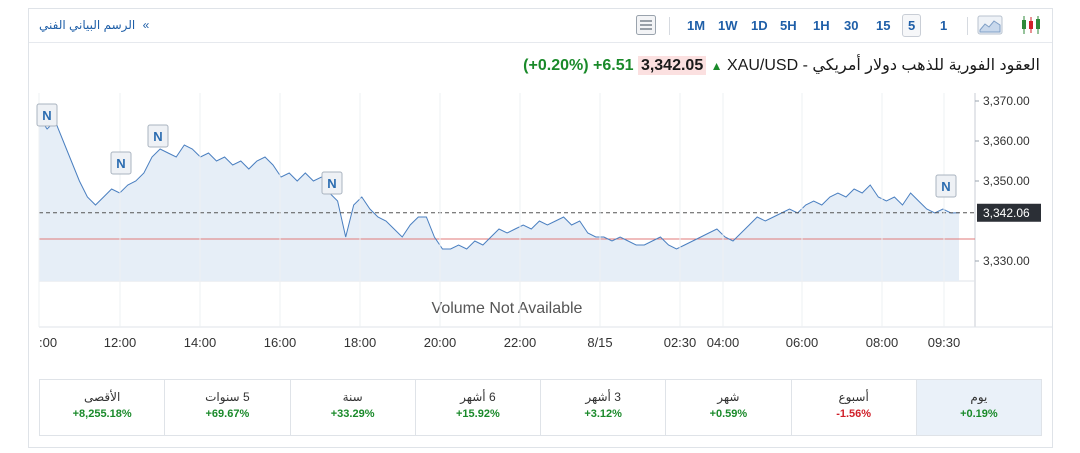 This screenshot has width=1080, height=453. Describe the element at coordinates (48, 342) in the screenshot. I see `x-tick-label: :00` at that location.